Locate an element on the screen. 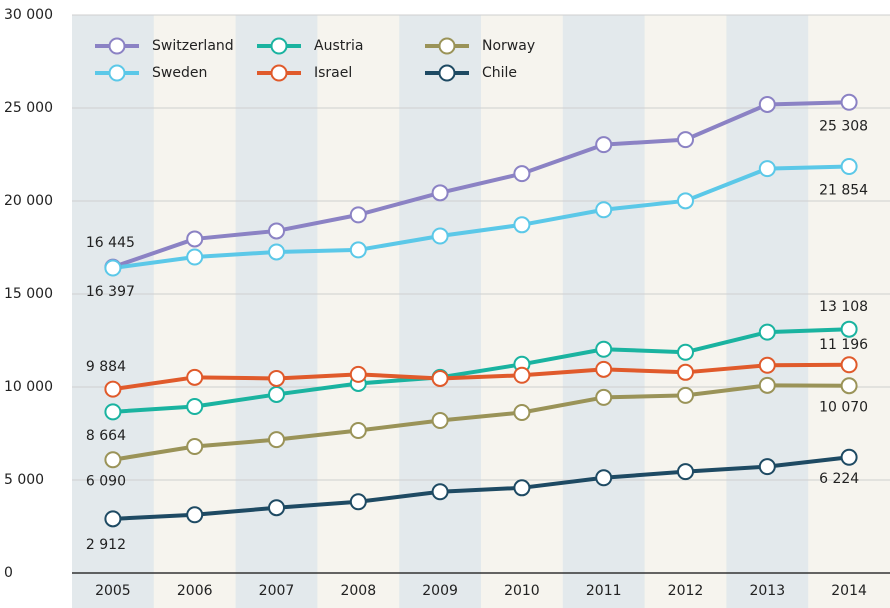 The image size is (890, 608). x-tick-label: 2009 is located at coordinates (440, 591).